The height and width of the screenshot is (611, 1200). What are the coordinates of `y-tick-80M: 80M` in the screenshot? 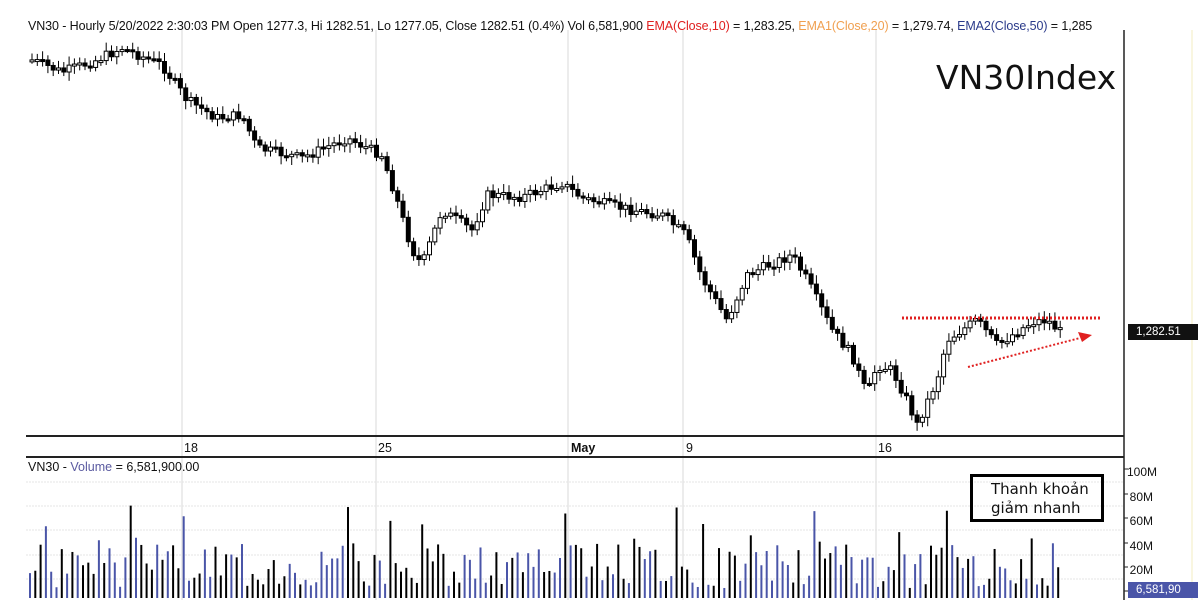 It's located at (1141, 497).